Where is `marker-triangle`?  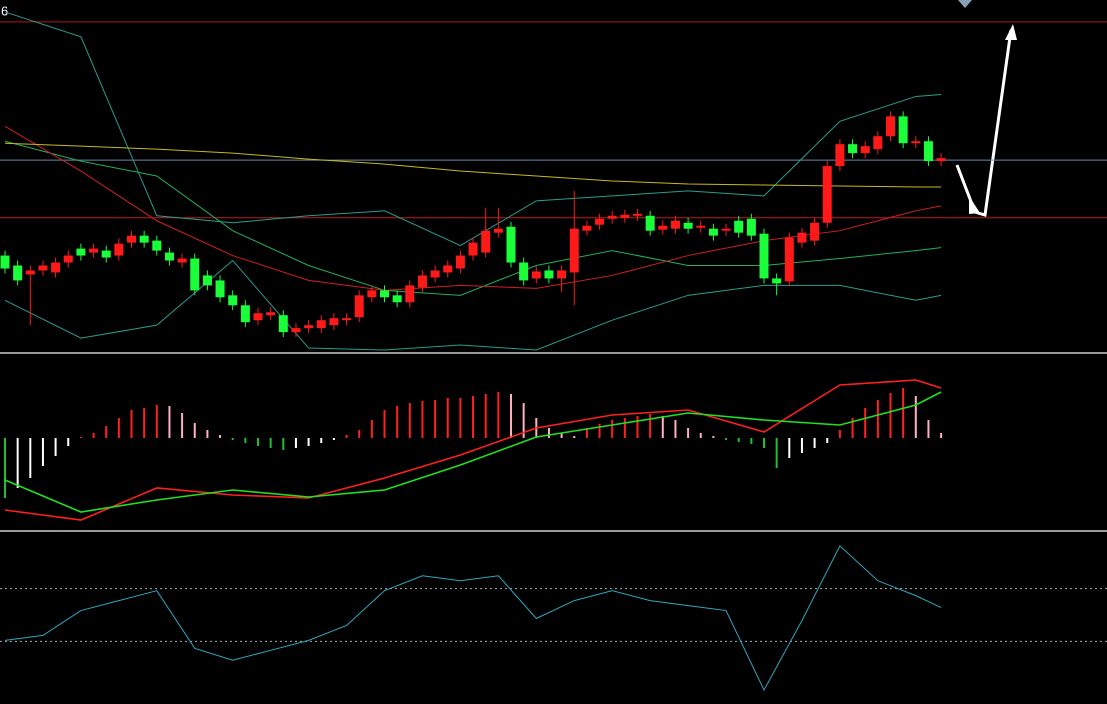 marker-triangle is located at coordinates (965, 4).